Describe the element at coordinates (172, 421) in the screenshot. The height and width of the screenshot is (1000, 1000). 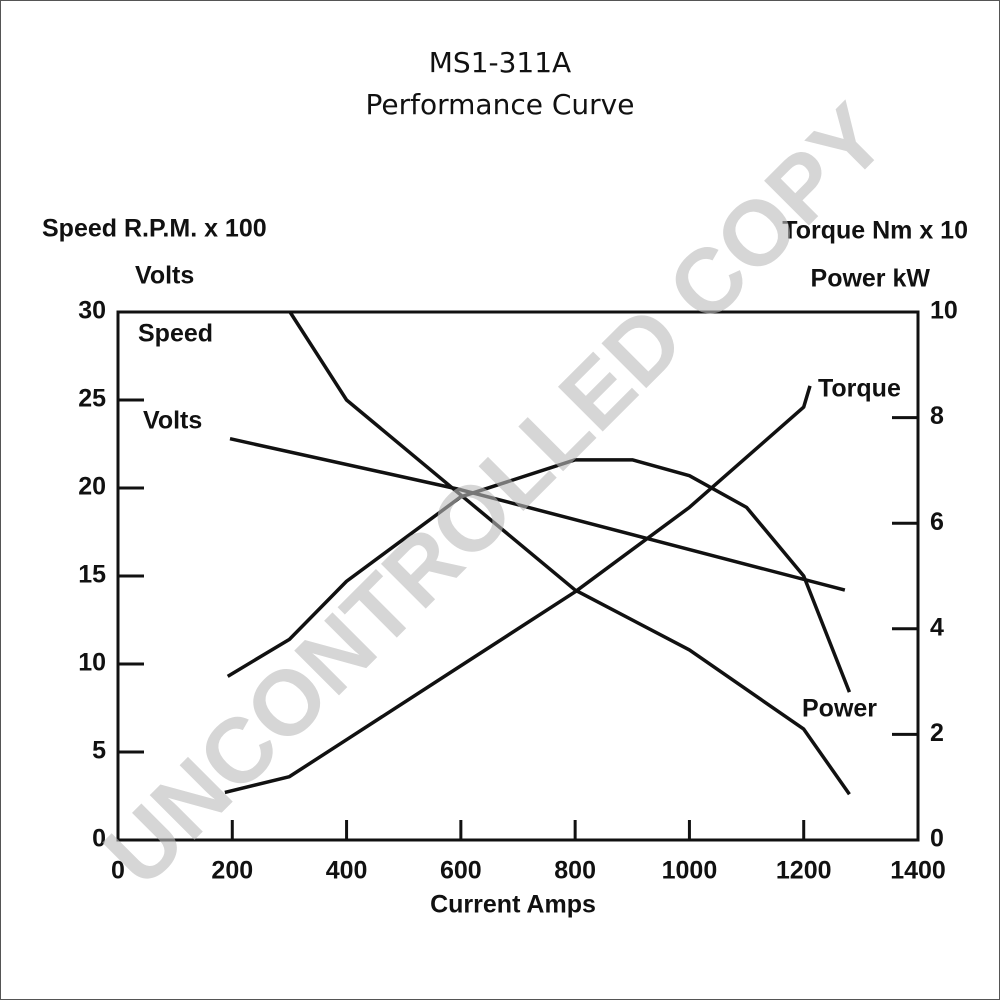
I see `series-label: Volts` at that location.